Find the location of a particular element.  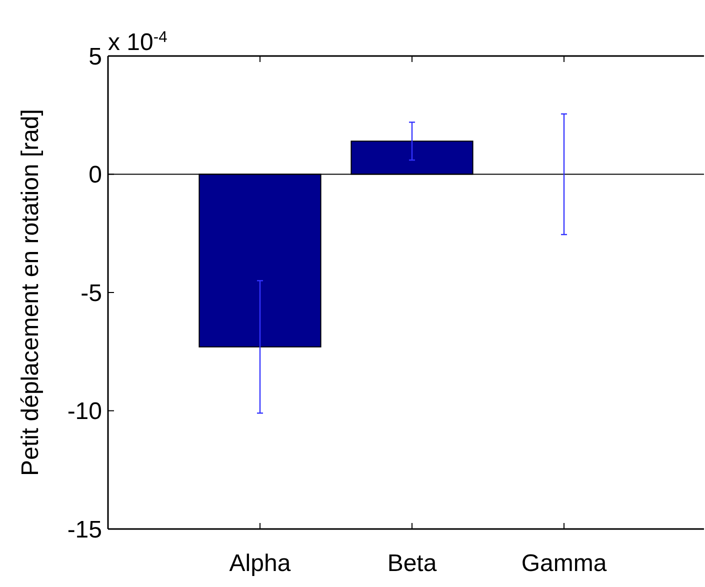

x-tick-label: Gamma is located at coordinates (564, 563).